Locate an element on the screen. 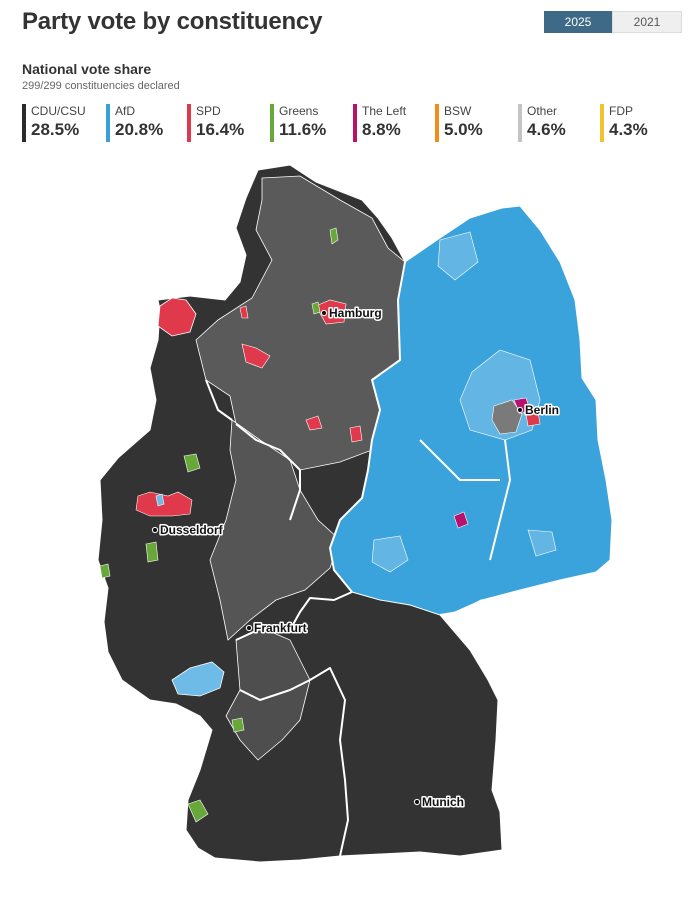 This screenshot has width=696, height=898. legend-item-spd: SPD 16.4% is located at coordinates (215, 124).